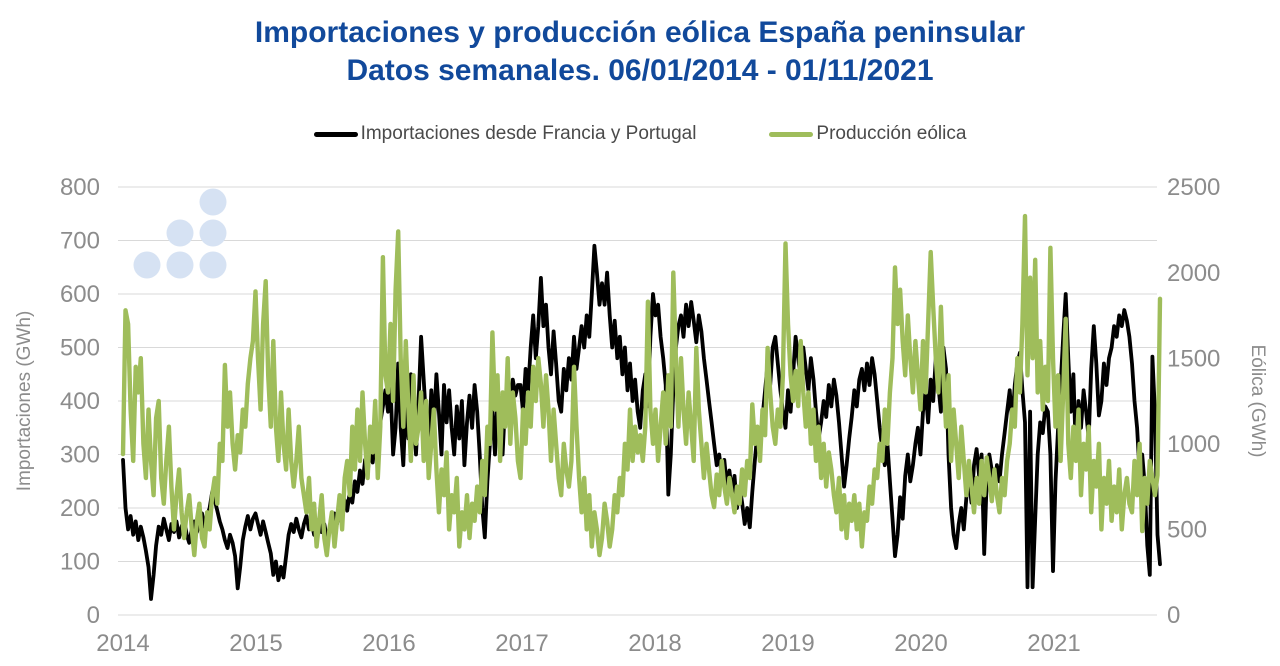  What do you see at coordinates (1193, 444) in the screenshot?
I see `right-axis-tick-label: 1000` at bounding box center [1193, 444].